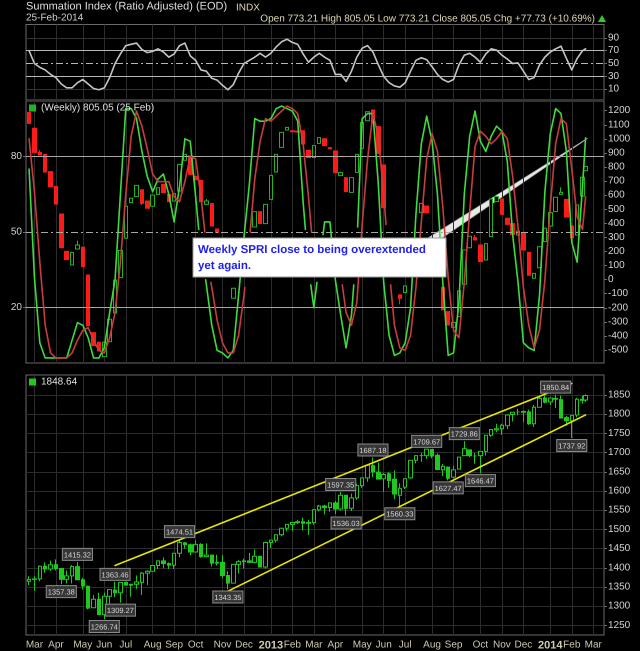  What do you see at coordinates (551, 645) in the screenshot?
I see `x-tick-label: 2014` at bounding box center [551, 645].